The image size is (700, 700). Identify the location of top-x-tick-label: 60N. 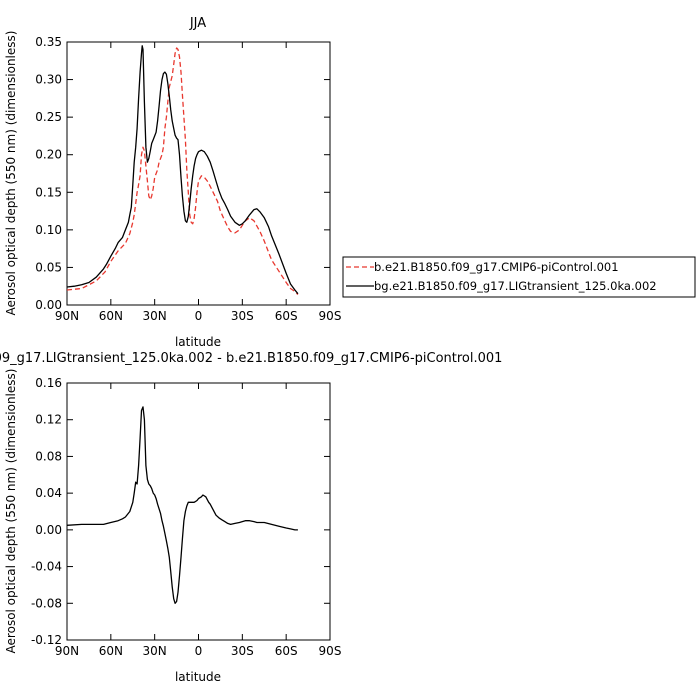
(111, 316).